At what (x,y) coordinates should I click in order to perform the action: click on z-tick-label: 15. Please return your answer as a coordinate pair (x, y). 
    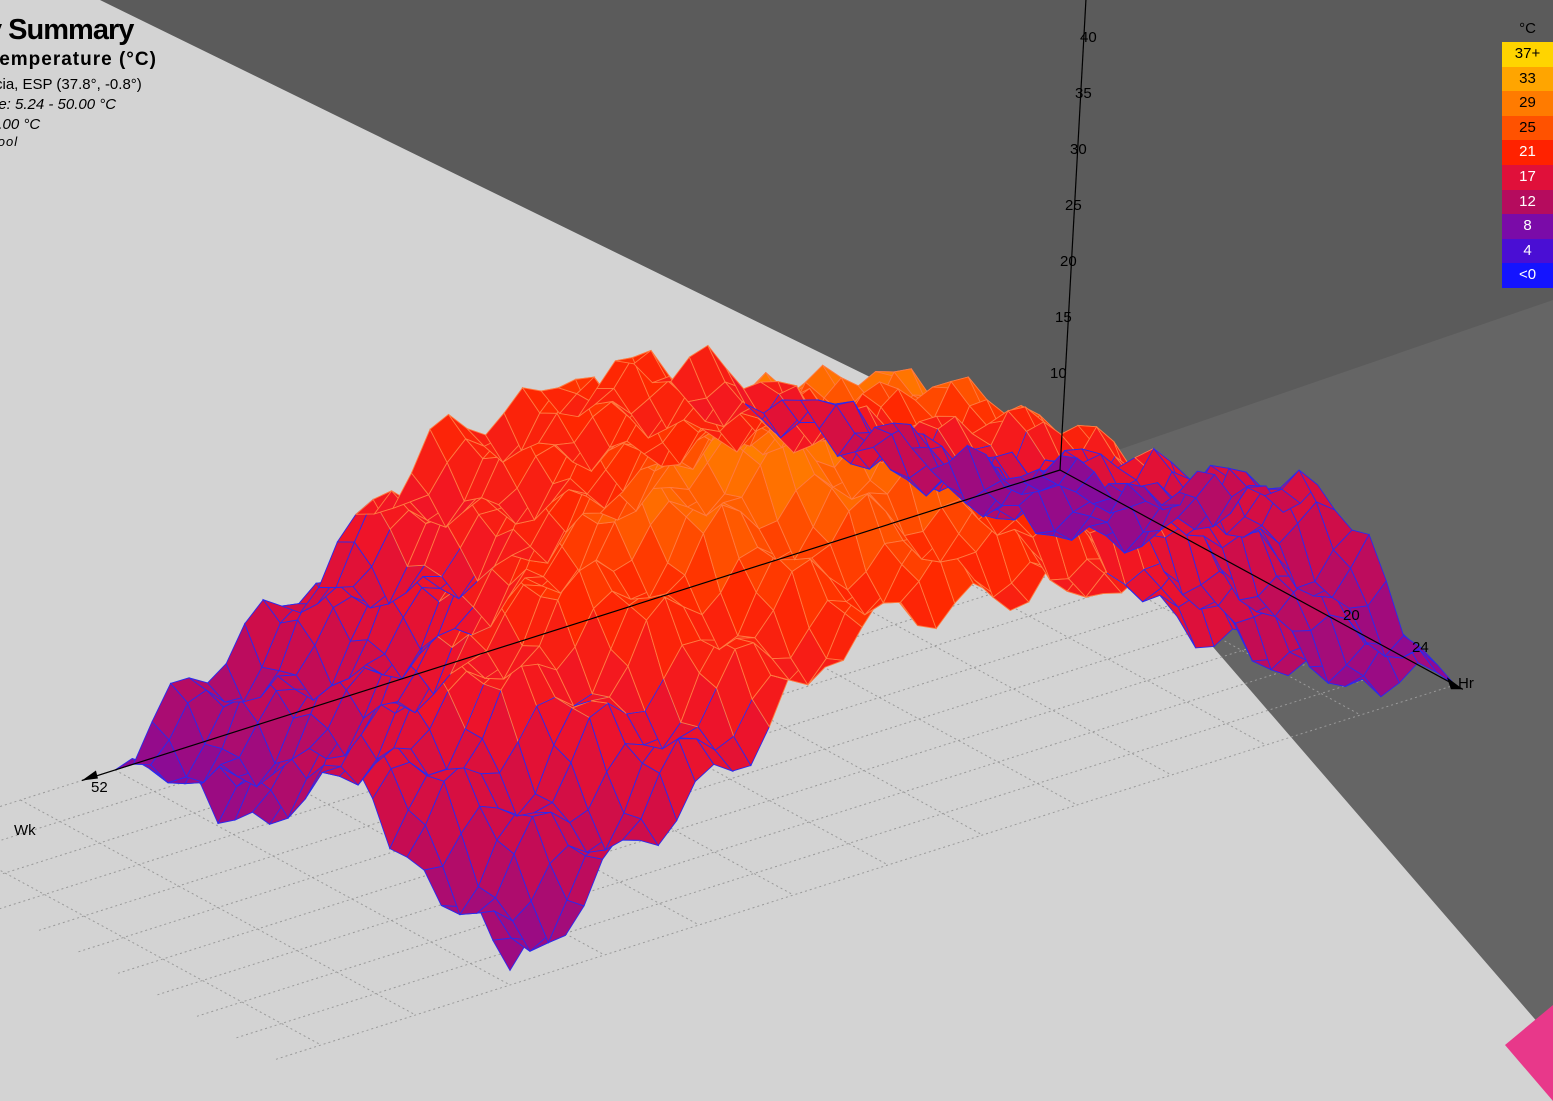
    Looking at the image, I should click on (1063, 317).